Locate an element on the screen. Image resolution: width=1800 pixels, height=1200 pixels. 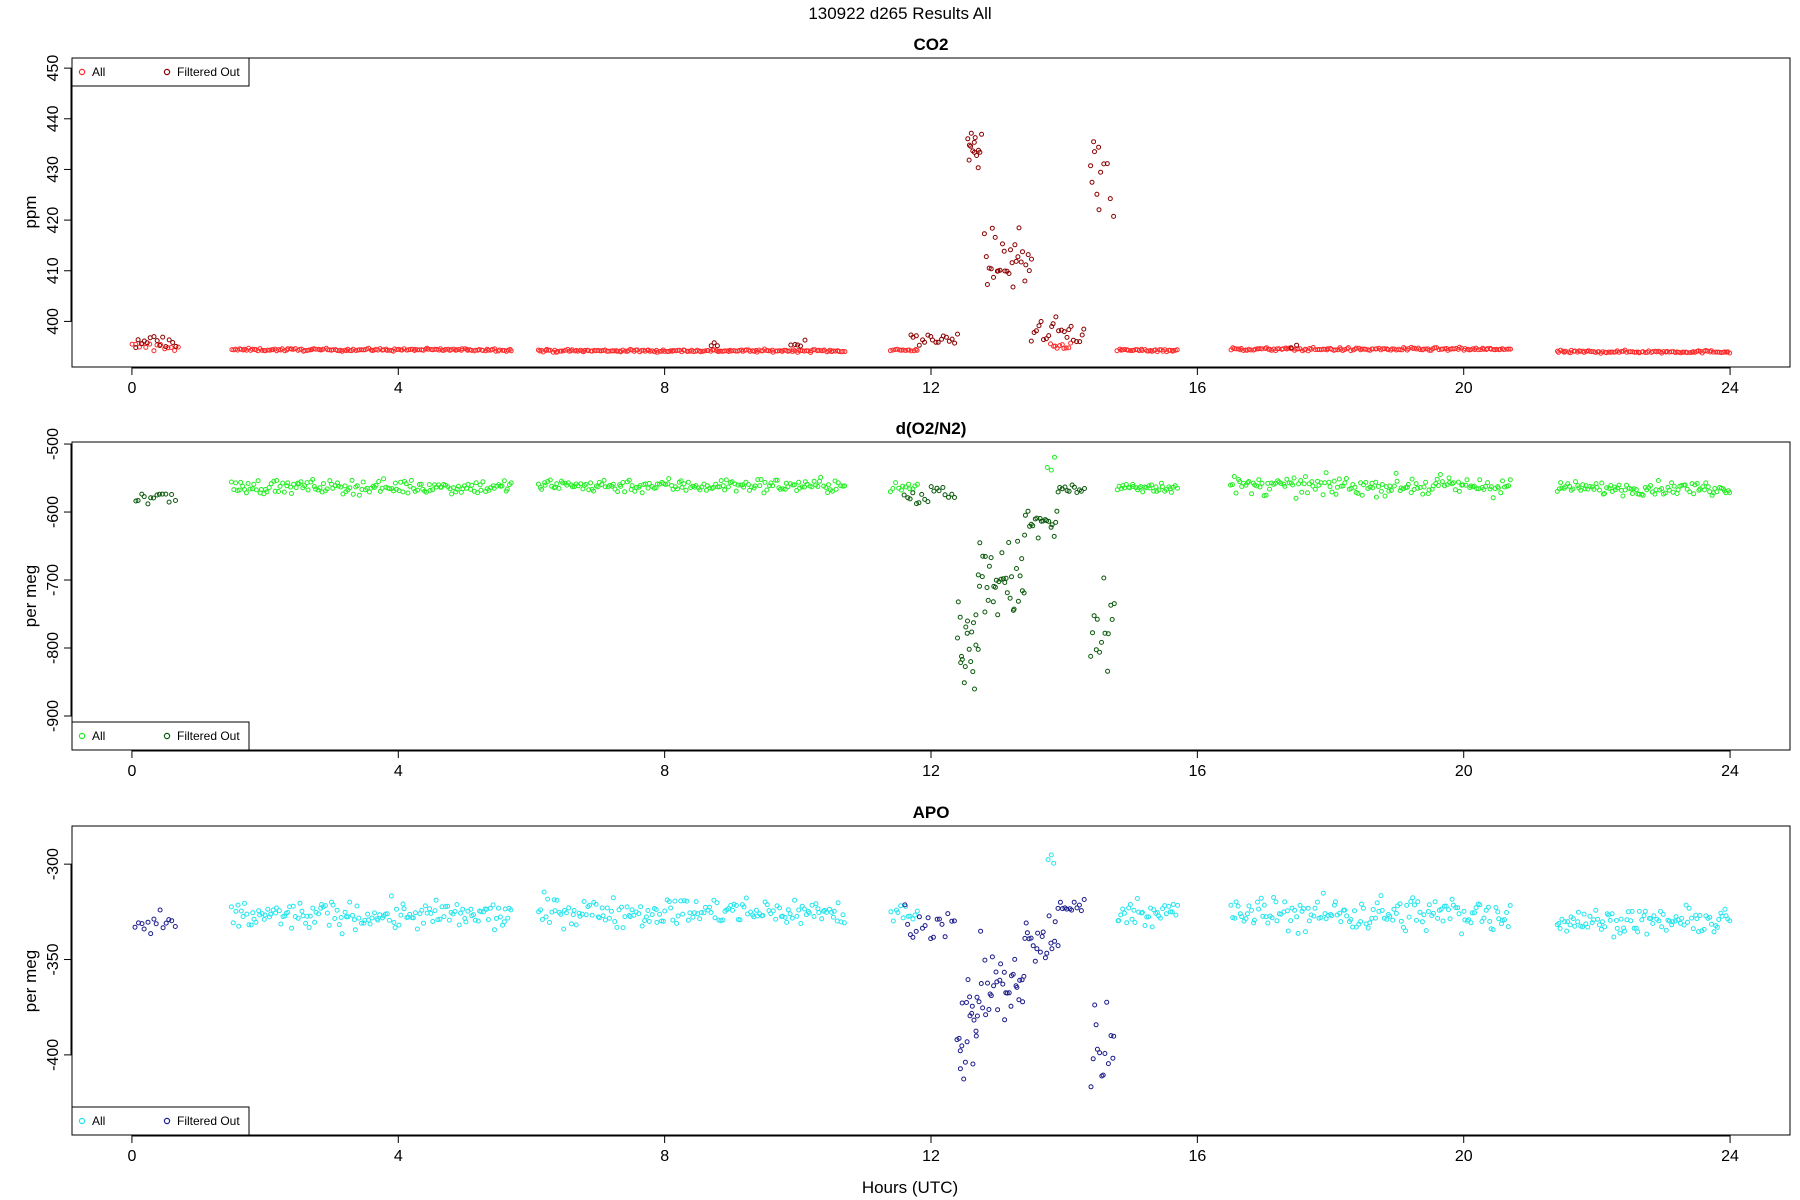
co2-y-tick-label: 450 is located at coordinates (53, 68).